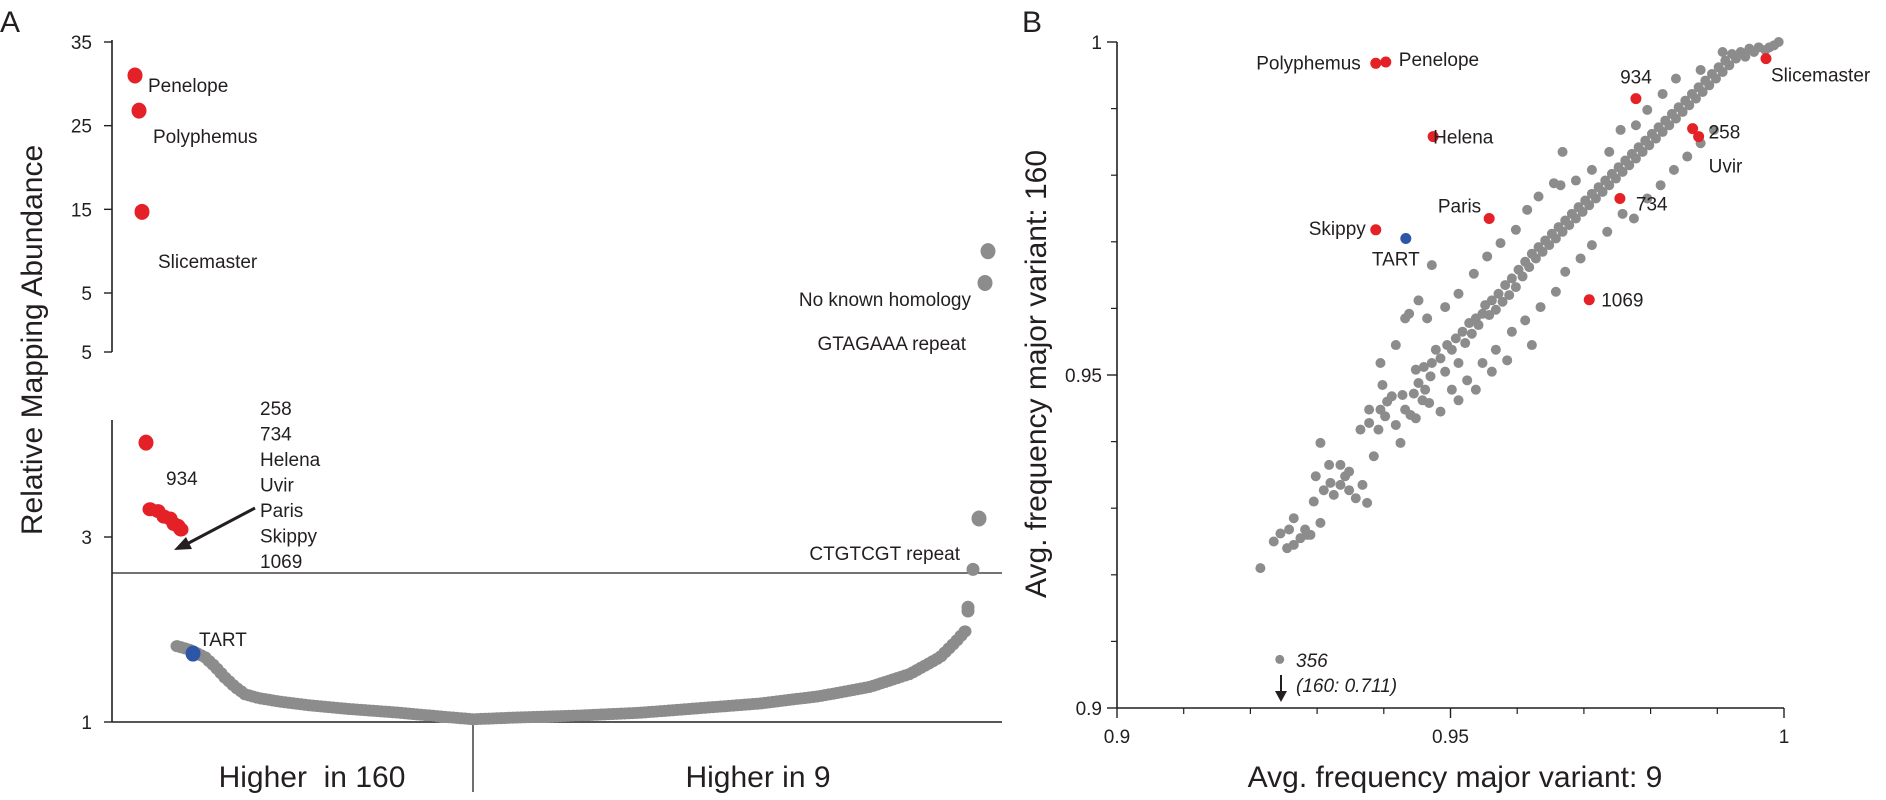  What do you see at coordinates (1459, 206) in the screenshot?
I see `panel-b-point-label: Paris` at bounding box center [1459, 206].